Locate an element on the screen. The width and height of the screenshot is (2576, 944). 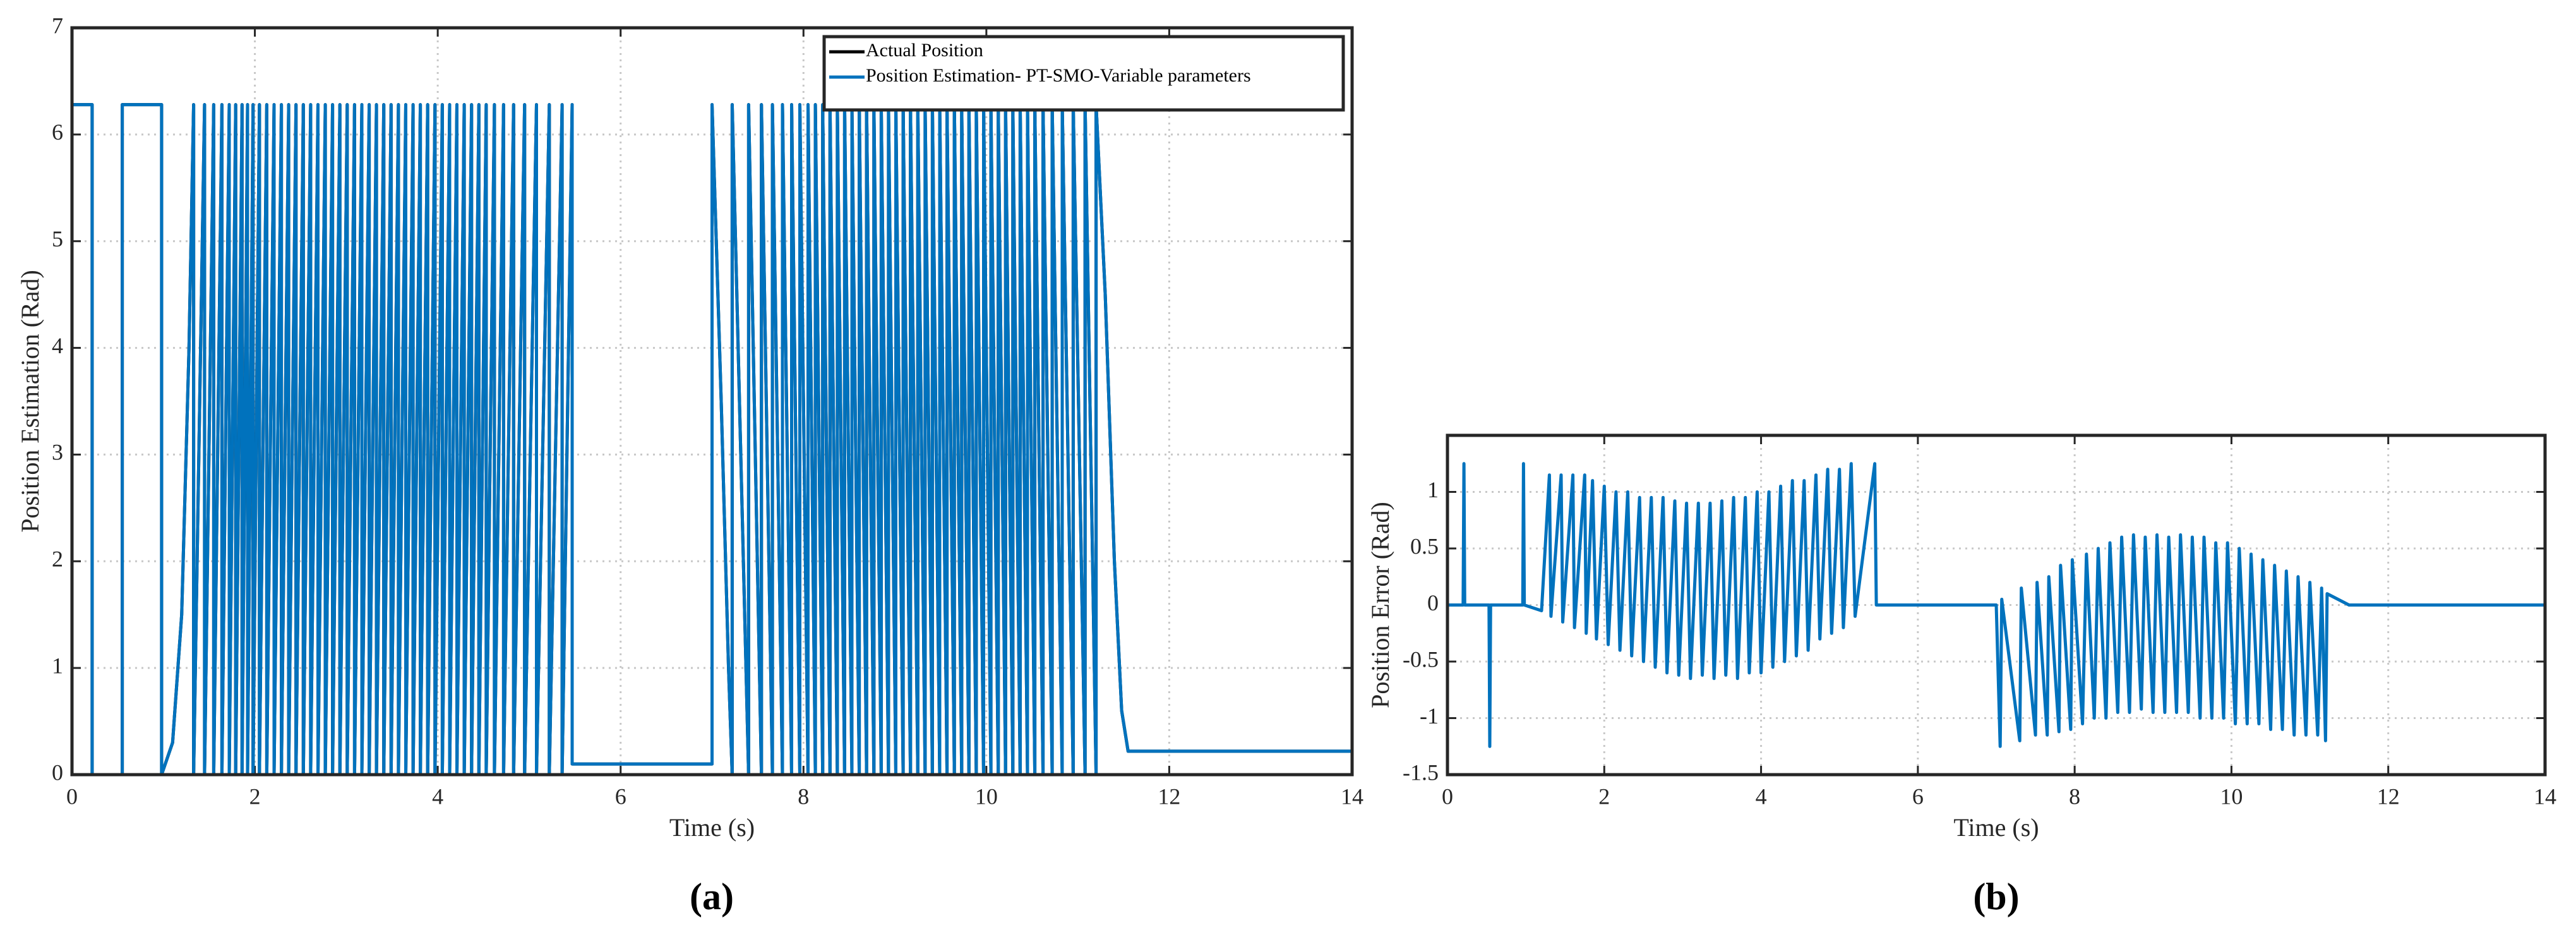
y-axis-label: Position Estimation (Rad) is located at coordinates (30, 401).